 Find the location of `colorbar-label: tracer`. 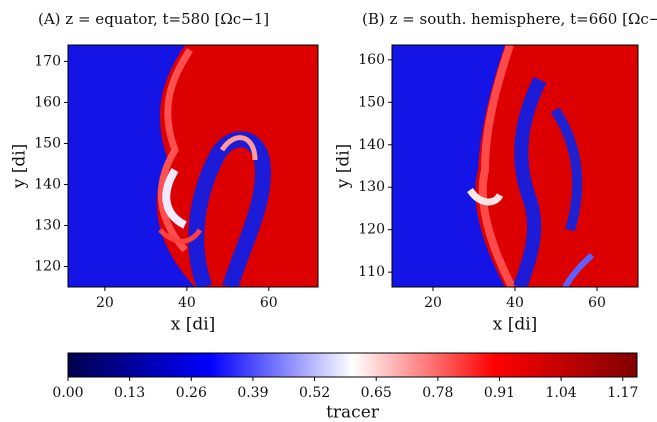

colorbar-label: tracer is located at coordinates (353, 412).